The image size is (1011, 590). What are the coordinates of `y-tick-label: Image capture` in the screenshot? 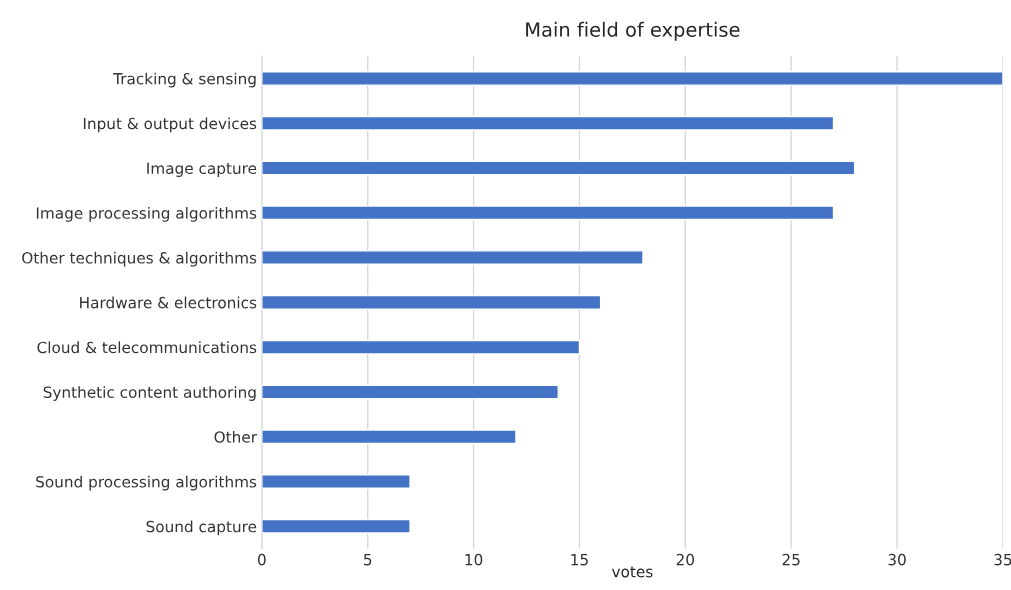 It's located at (202, 169).